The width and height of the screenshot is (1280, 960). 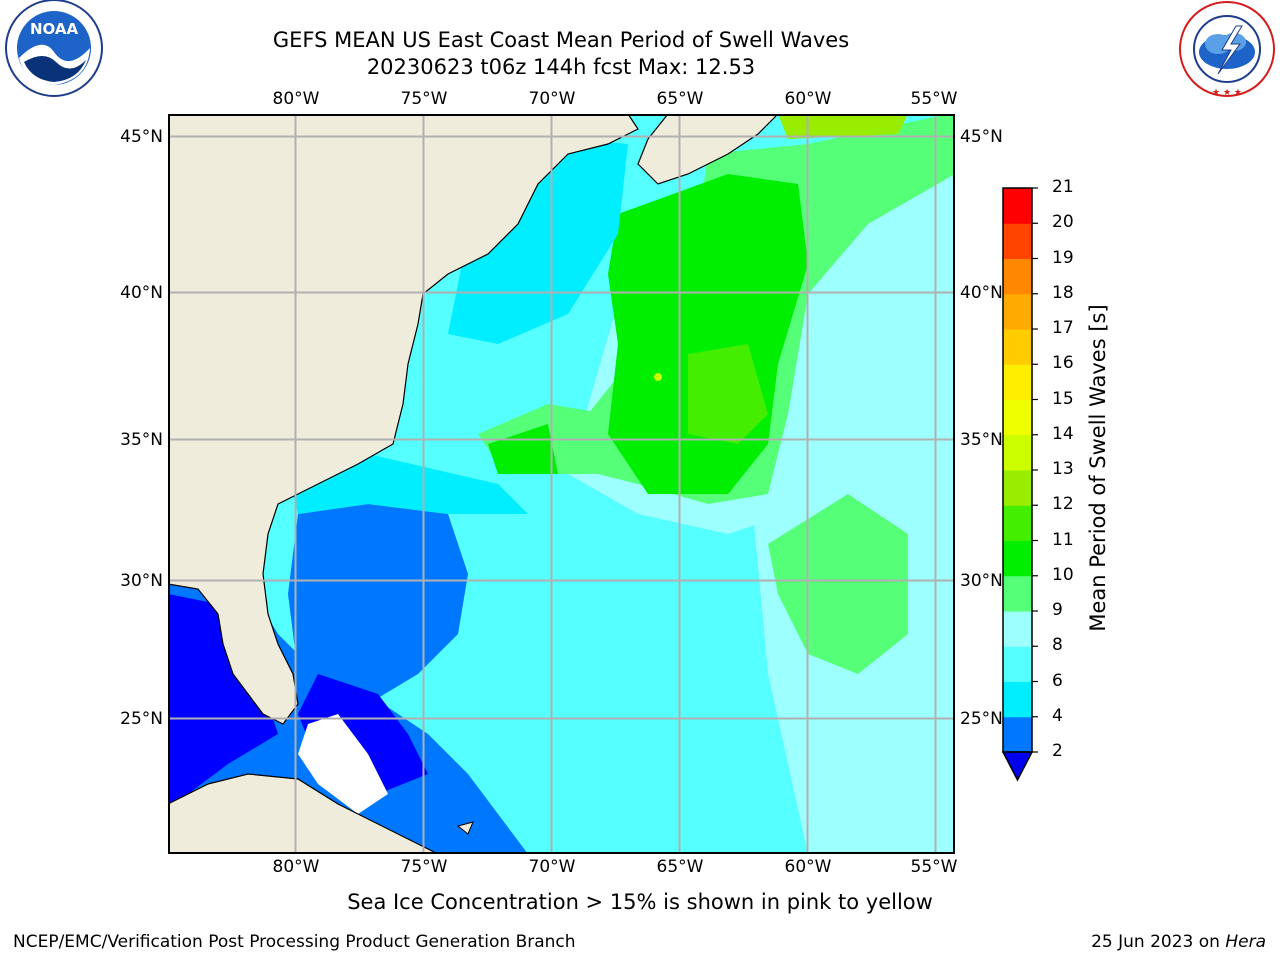 What do you see at coordinates (523, 449) in the screenshot?
I see `swell-zone-11s` at bounding box center [523, 449].